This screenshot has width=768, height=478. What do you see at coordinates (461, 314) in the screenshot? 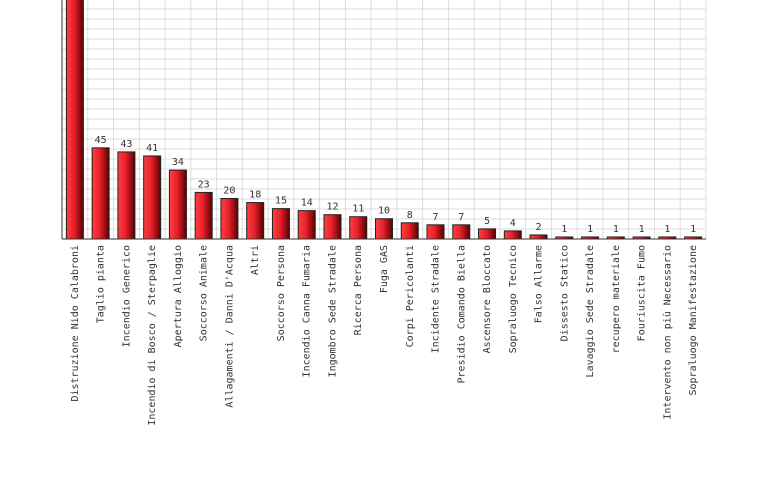
I see `x-tick-label: Presidio Comando Biella` at bounding box center [461, 314].